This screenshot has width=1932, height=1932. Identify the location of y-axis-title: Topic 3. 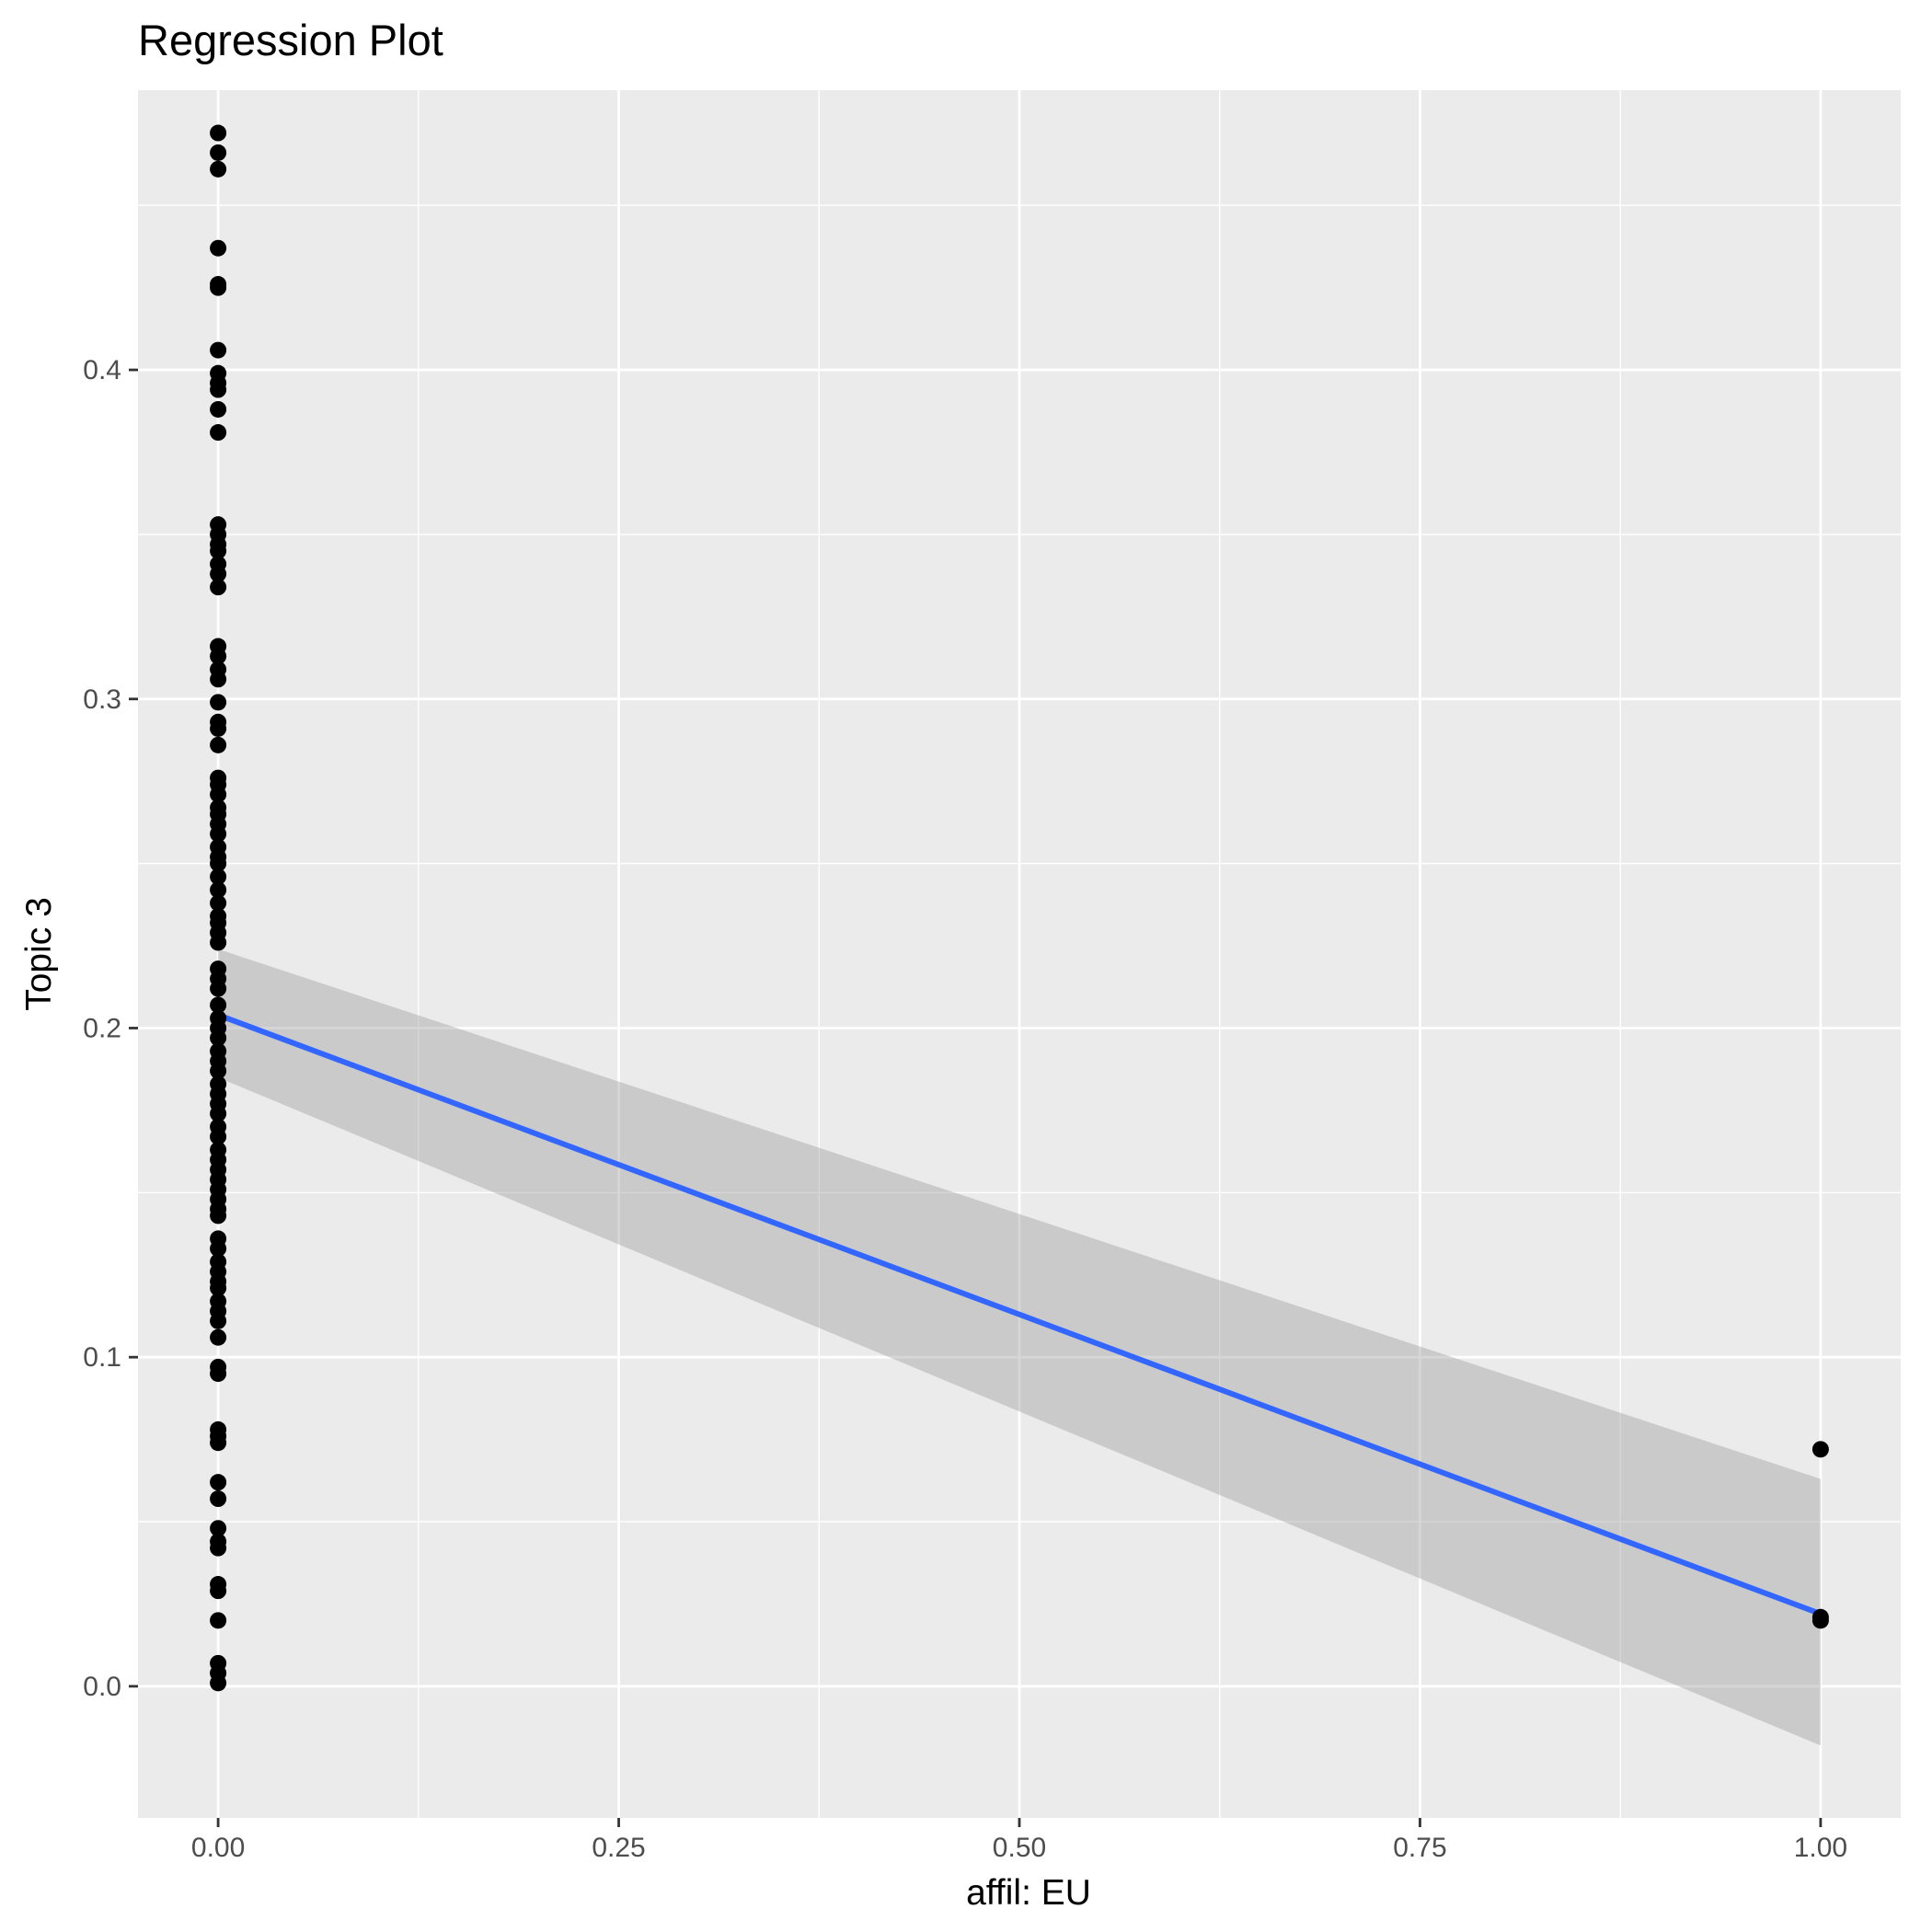
(39, 954).